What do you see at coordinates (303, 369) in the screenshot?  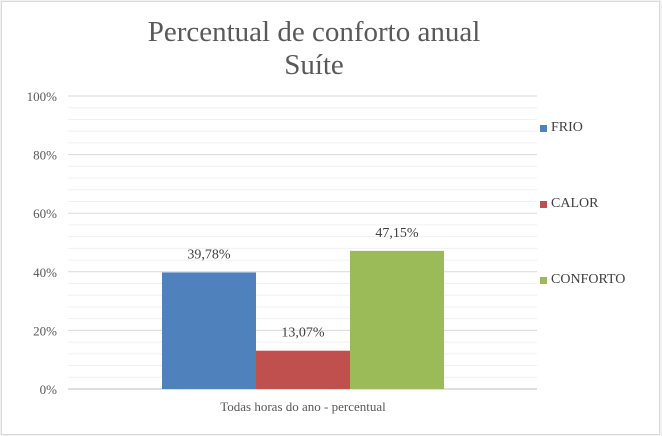 I see `bar-calor` at bounding box center [303, 369].